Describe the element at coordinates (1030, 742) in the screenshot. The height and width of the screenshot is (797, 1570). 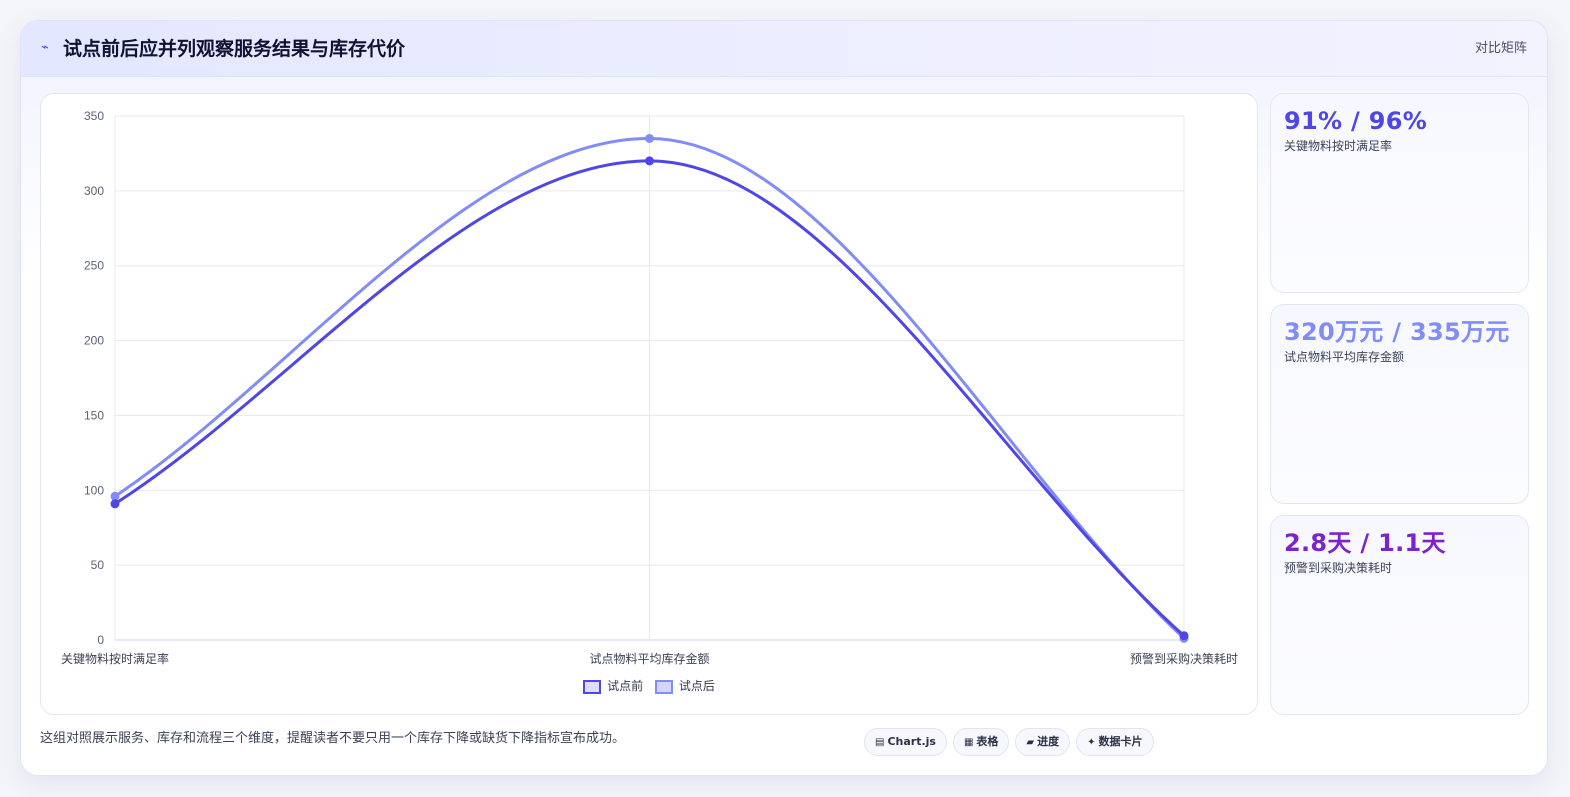
I see `progress-icon: ▰` at that location.